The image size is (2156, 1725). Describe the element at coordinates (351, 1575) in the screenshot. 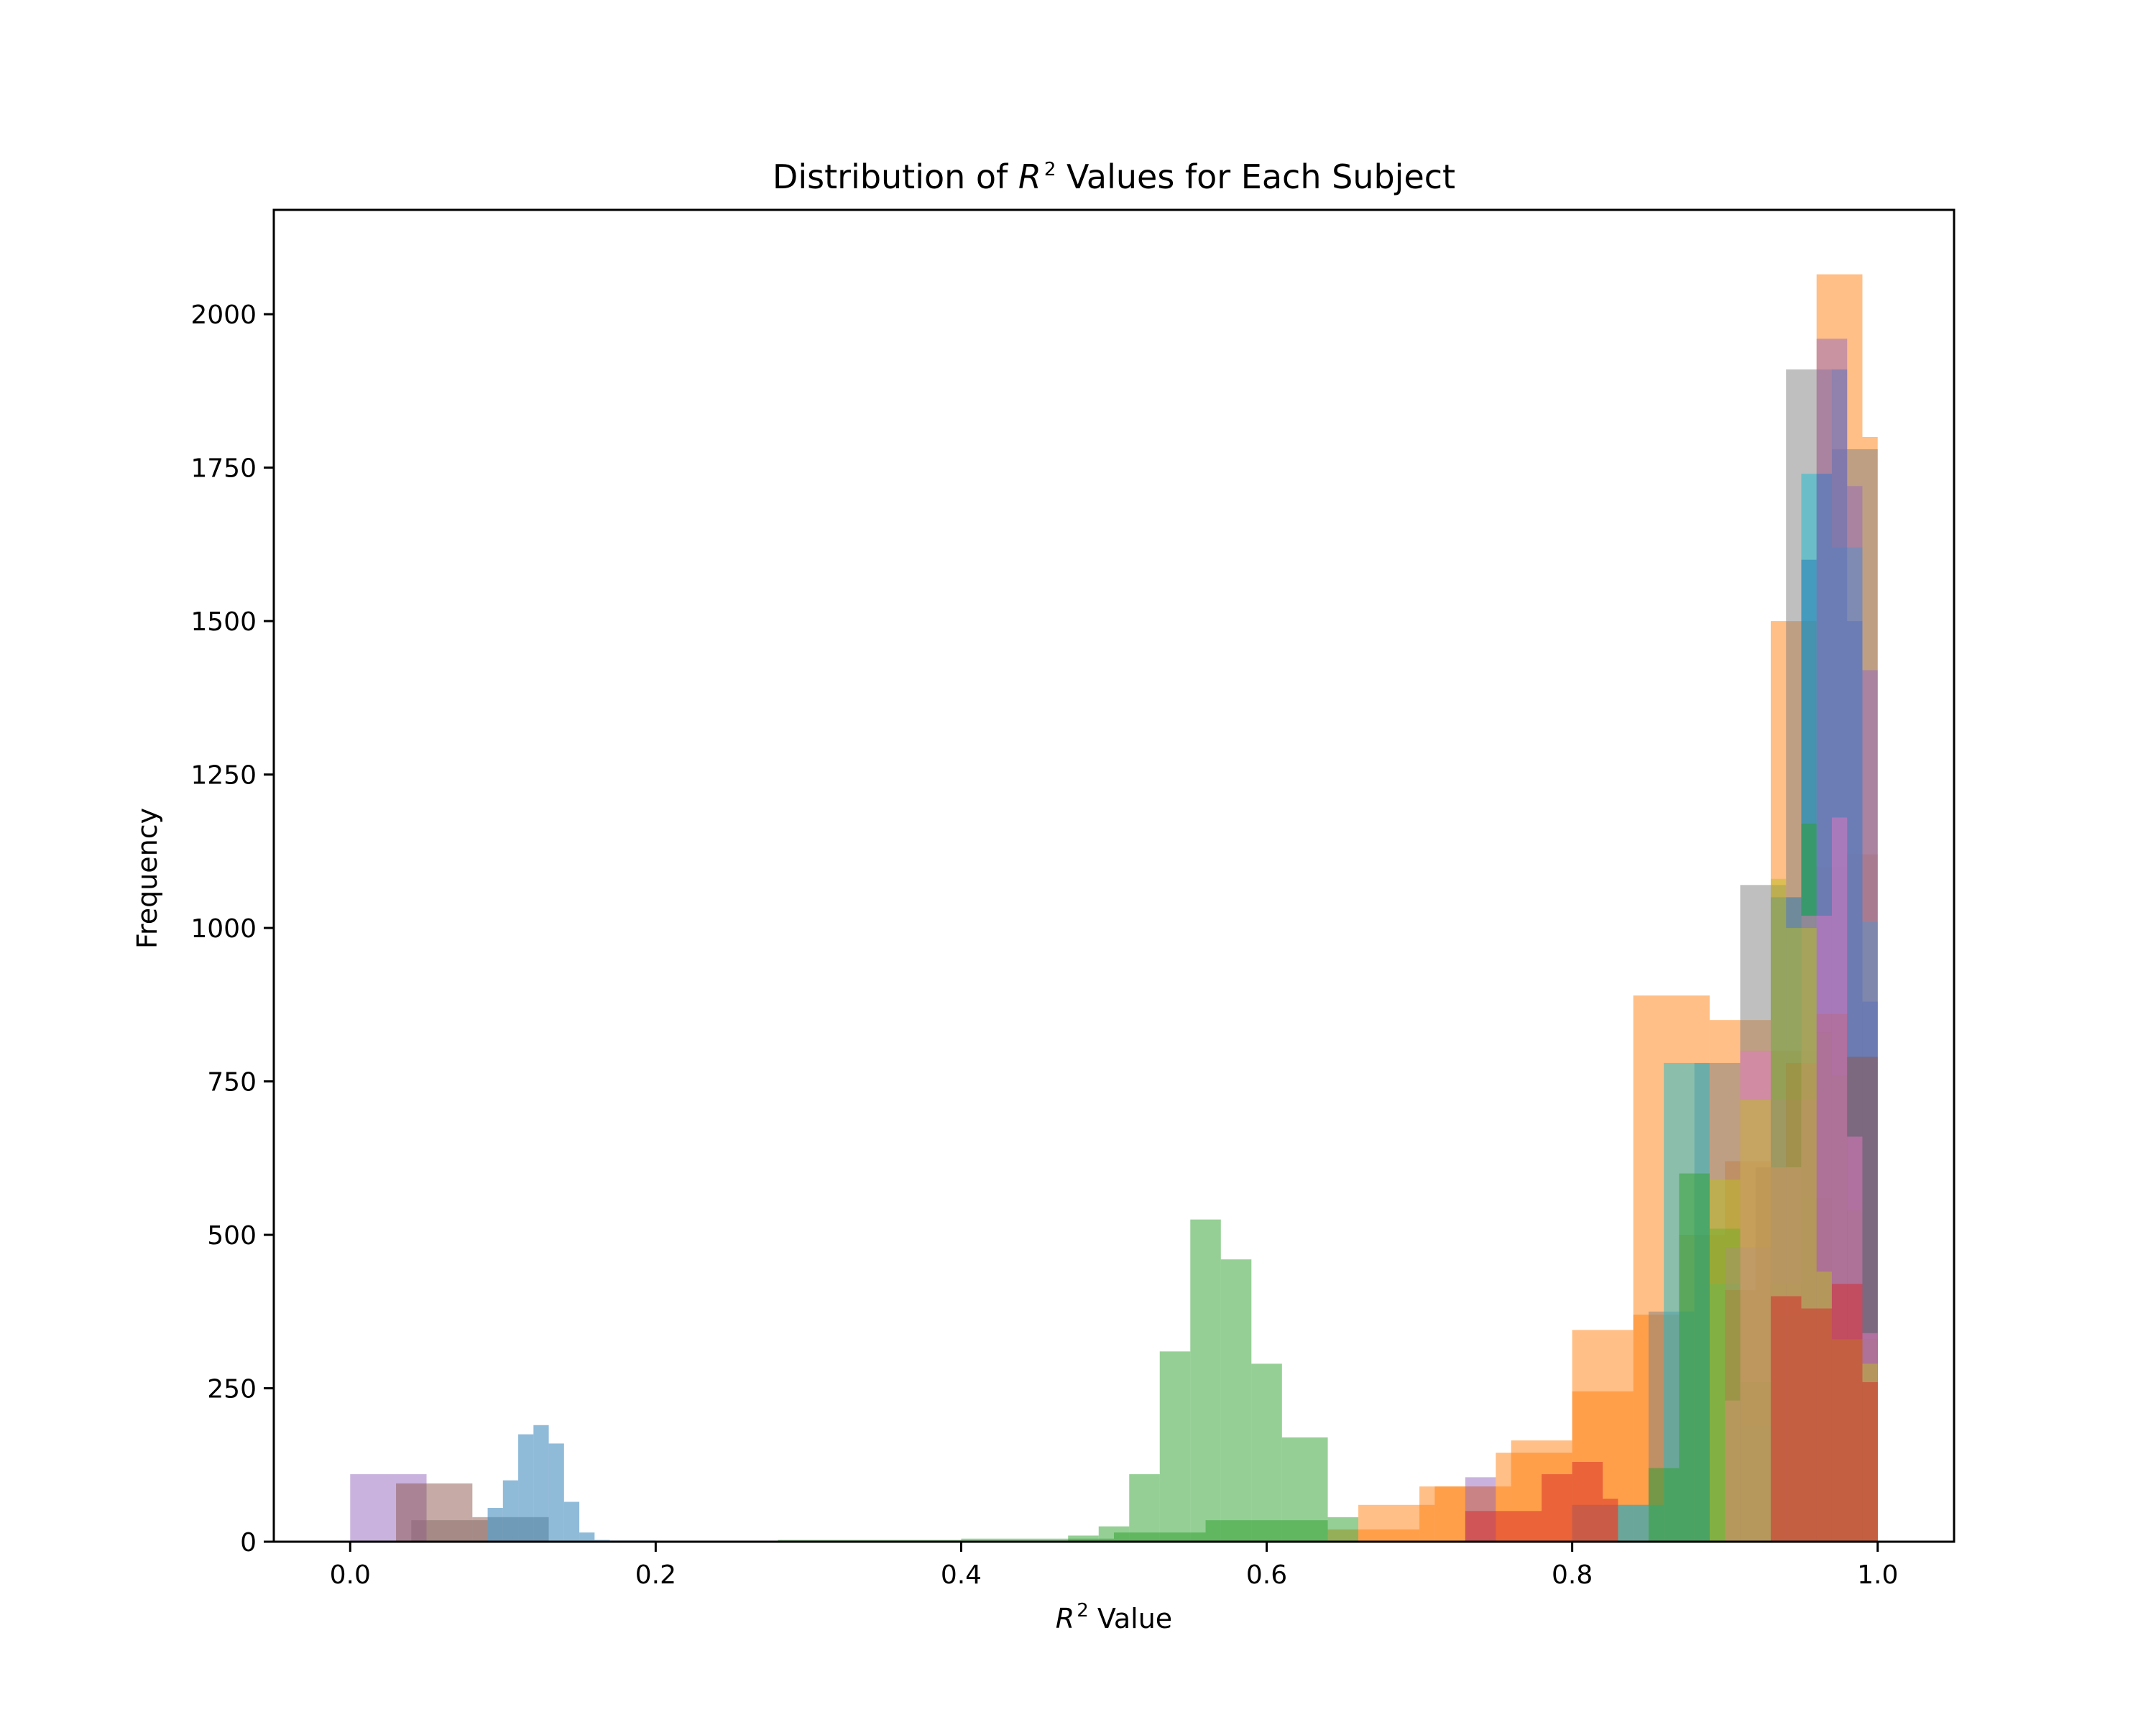

I see `x-tick-label: 0.0` at that location.